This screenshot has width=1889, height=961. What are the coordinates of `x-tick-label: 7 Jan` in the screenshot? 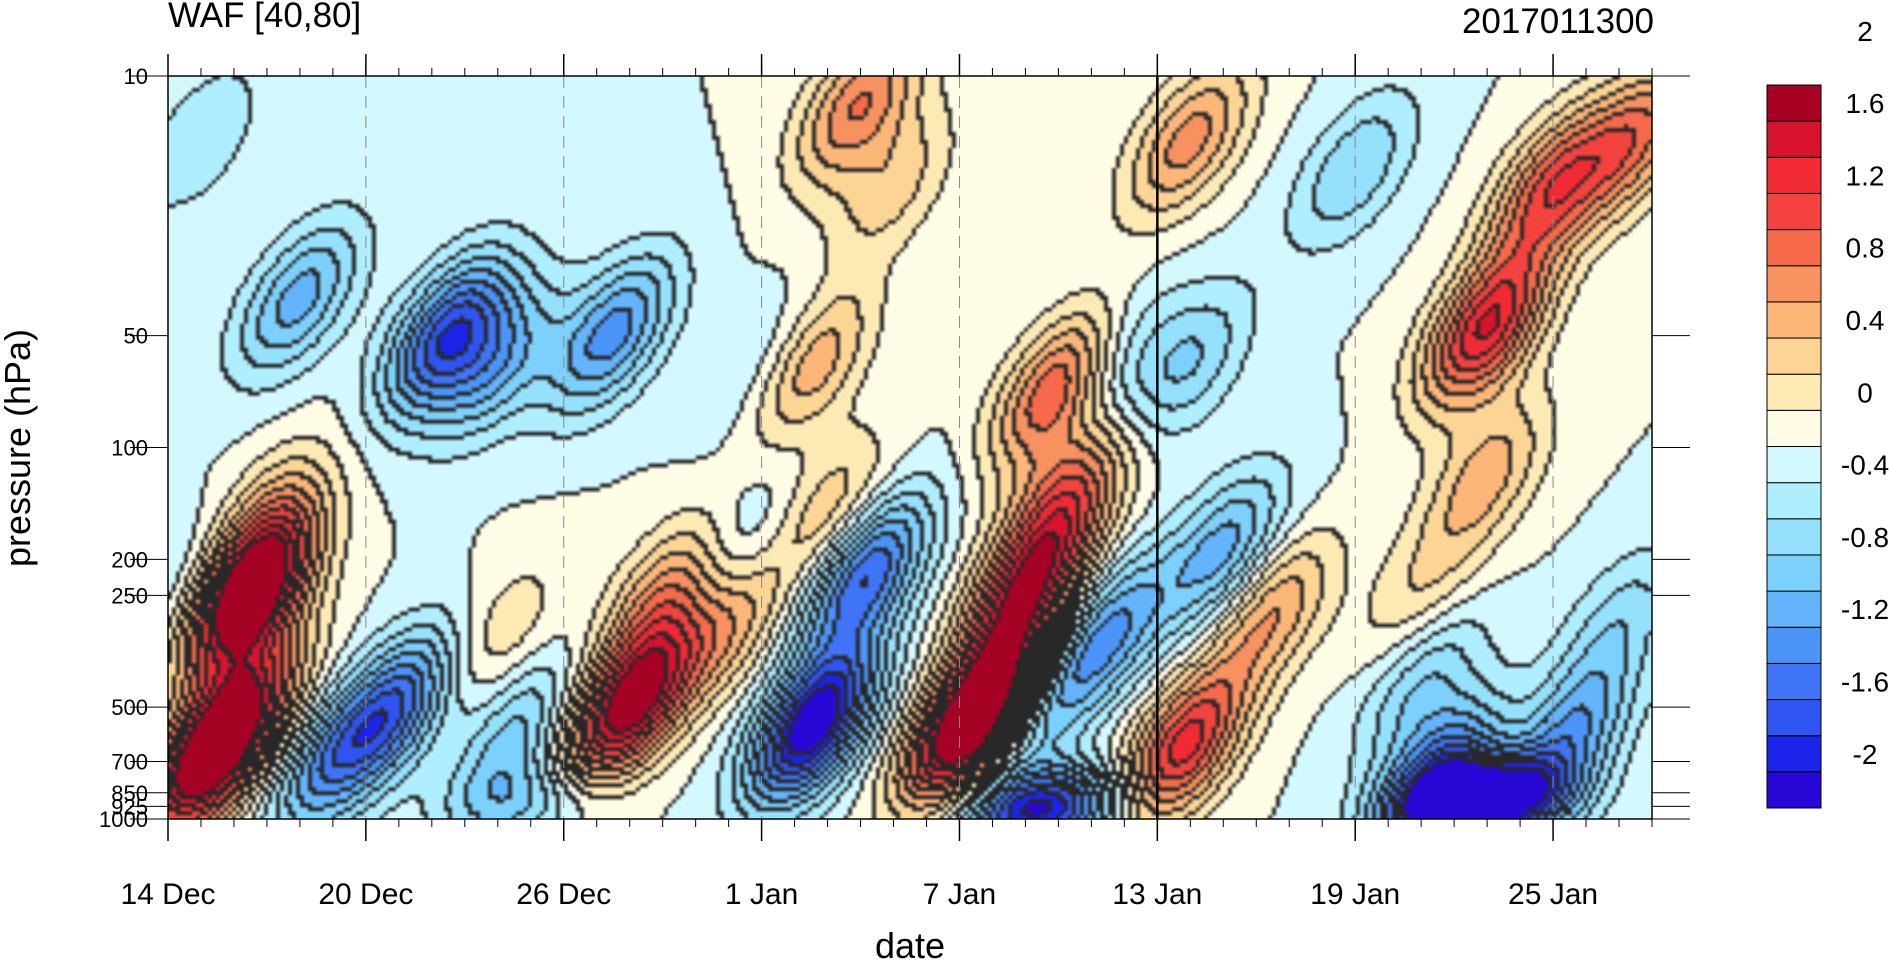 It's located at (959, 894).